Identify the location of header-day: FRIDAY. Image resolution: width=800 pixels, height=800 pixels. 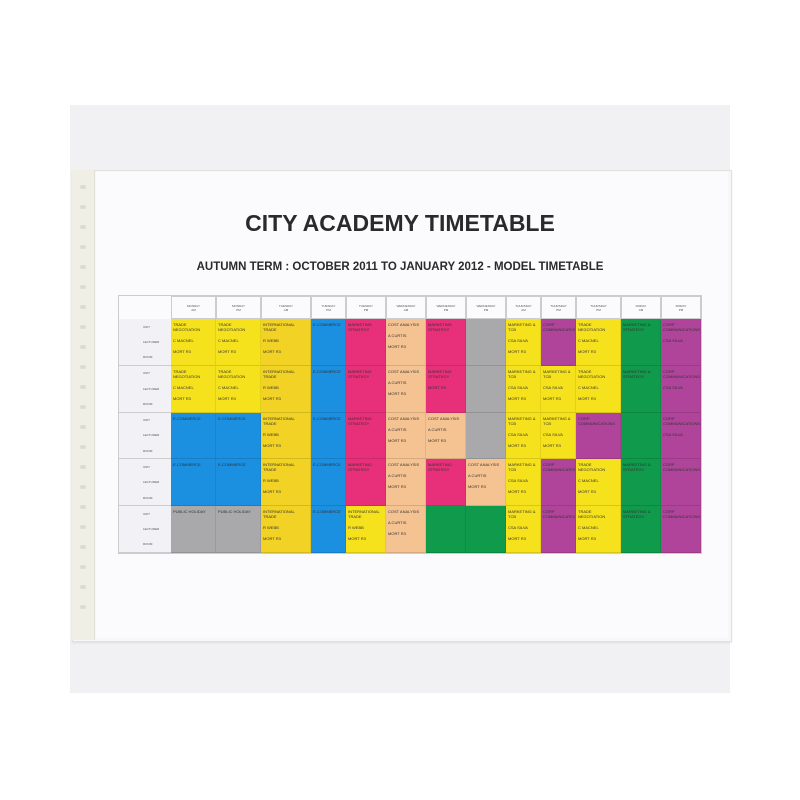
(641, 305).